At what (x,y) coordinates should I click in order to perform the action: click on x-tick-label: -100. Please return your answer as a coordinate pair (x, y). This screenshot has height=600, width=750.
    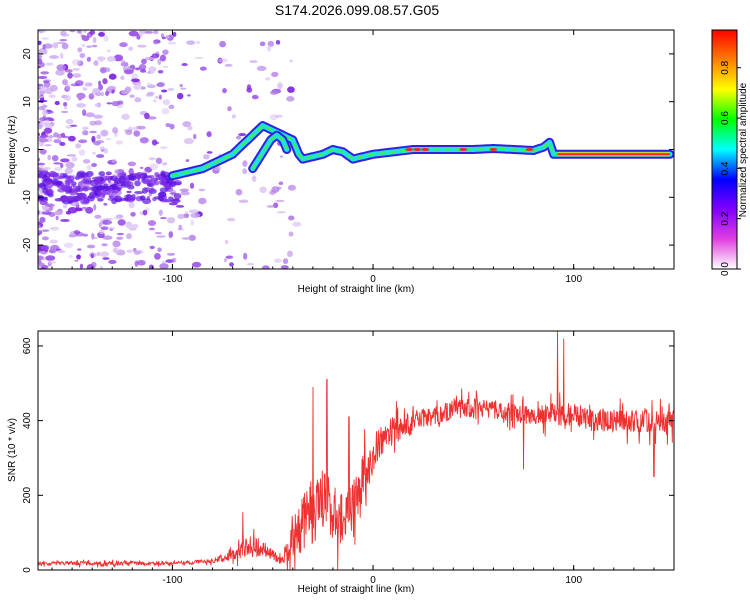
    Looking at the image, I should click on (172, 279).